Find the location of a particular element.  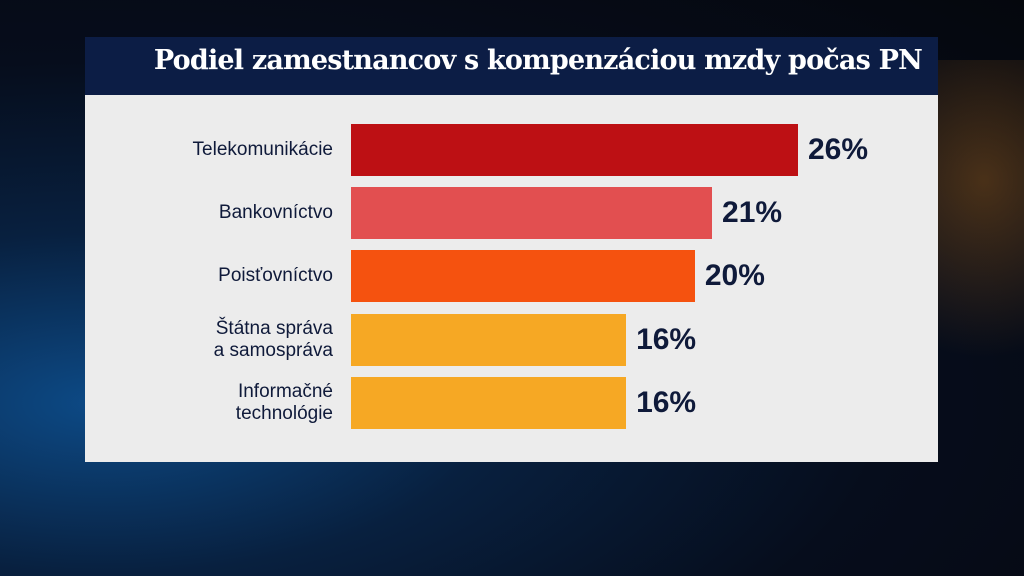

category-label: Telekomunikácie is located at coordinates (213, 150).